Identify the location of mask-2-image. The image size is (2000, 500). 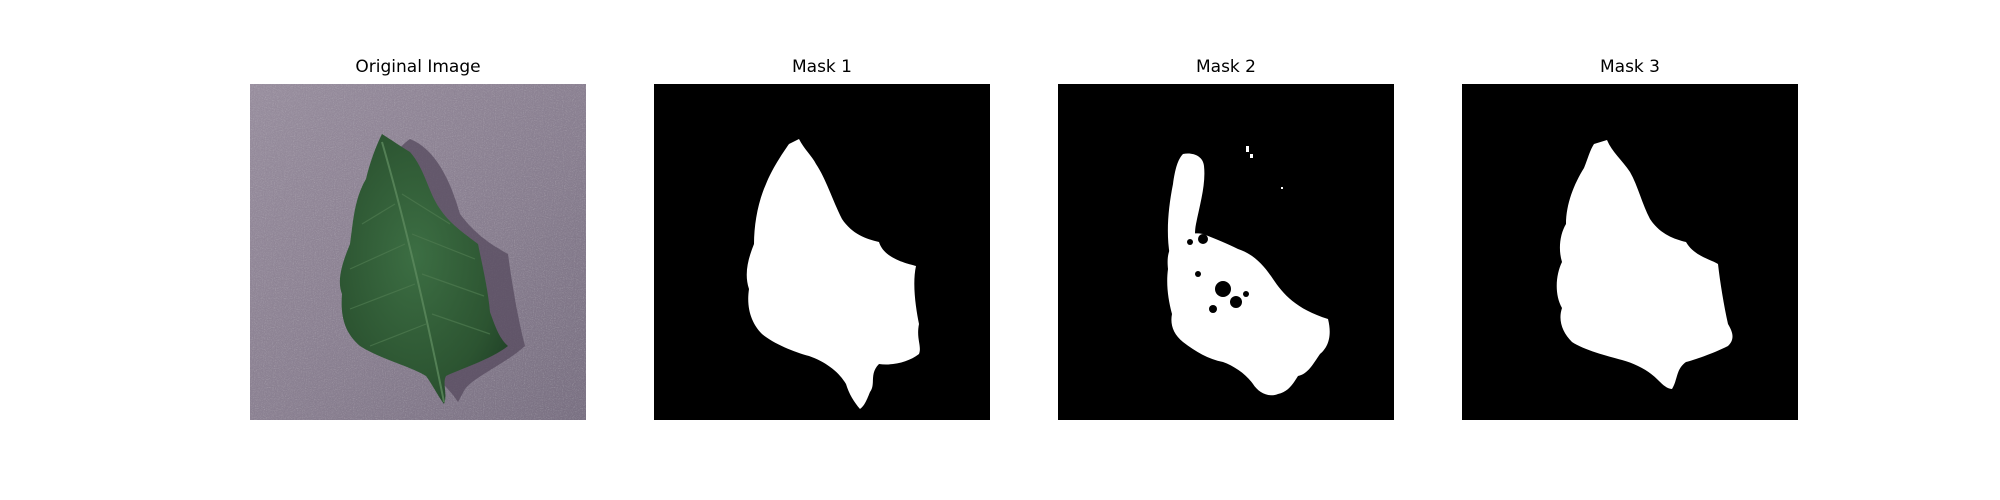
(1226, 252).